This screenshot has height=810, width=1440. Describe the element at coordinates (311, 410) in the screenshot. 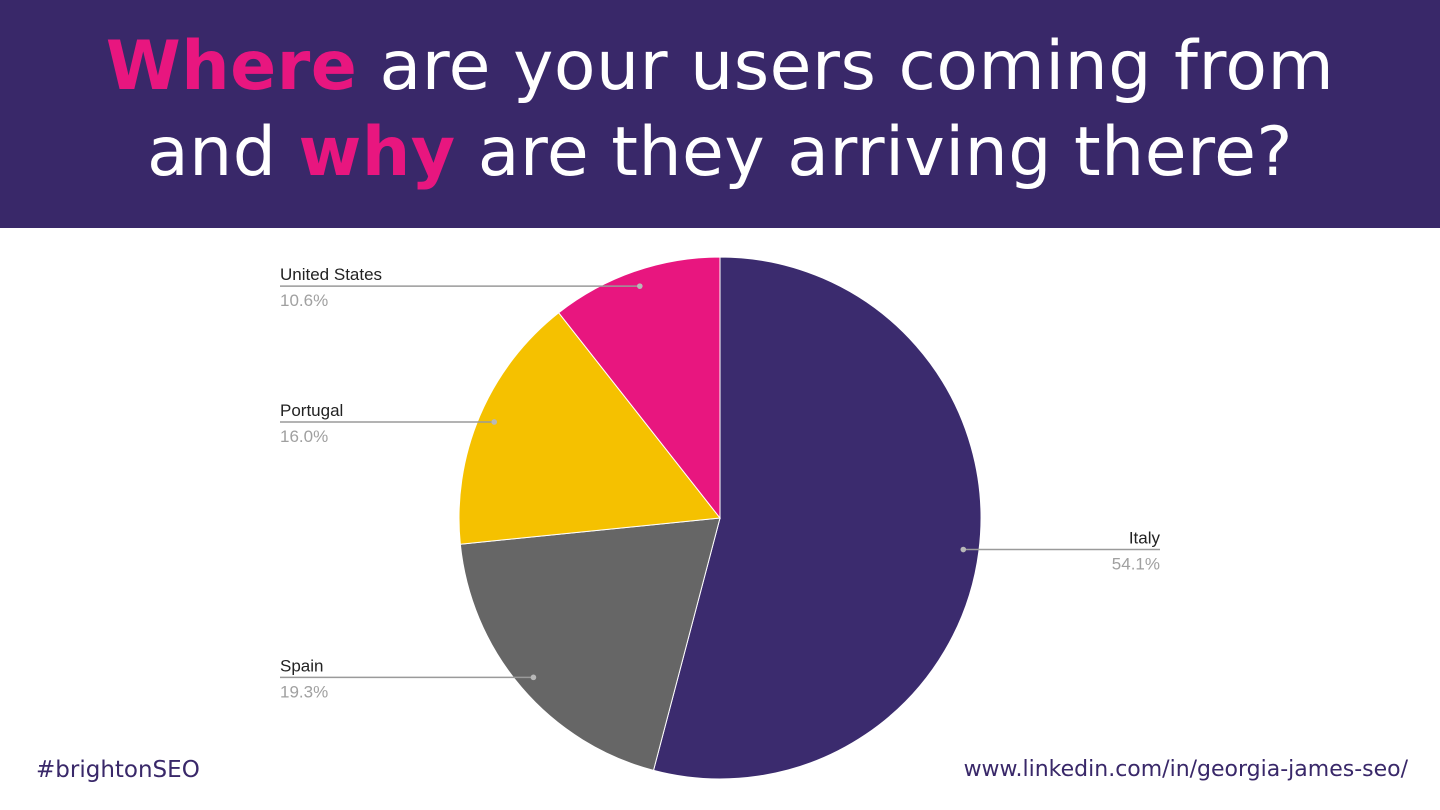

I see `data-label-portugal: Portugal` at that location.